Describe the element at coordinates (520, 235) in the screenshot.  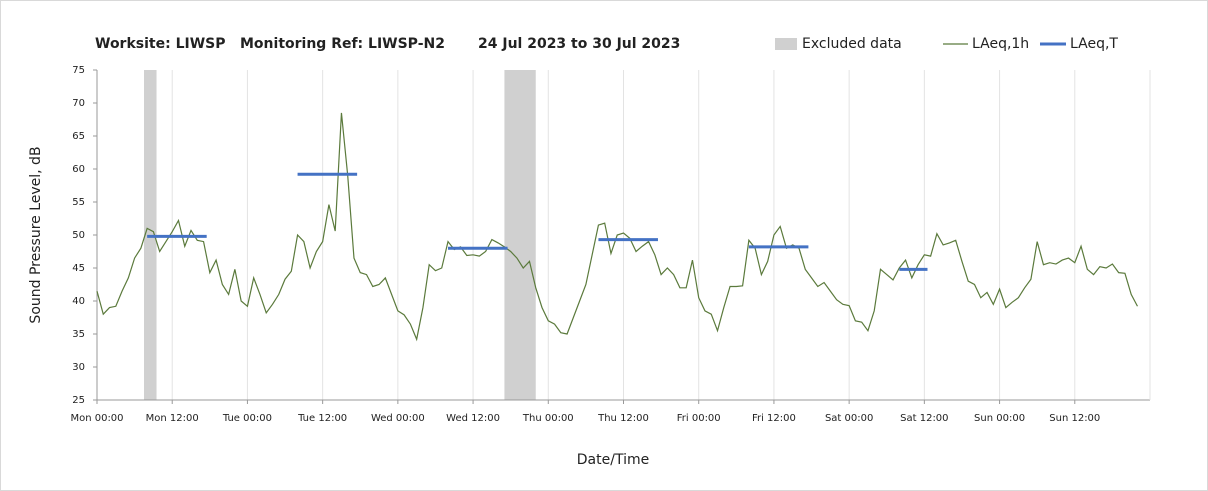
I see `excluded-band` at that location.